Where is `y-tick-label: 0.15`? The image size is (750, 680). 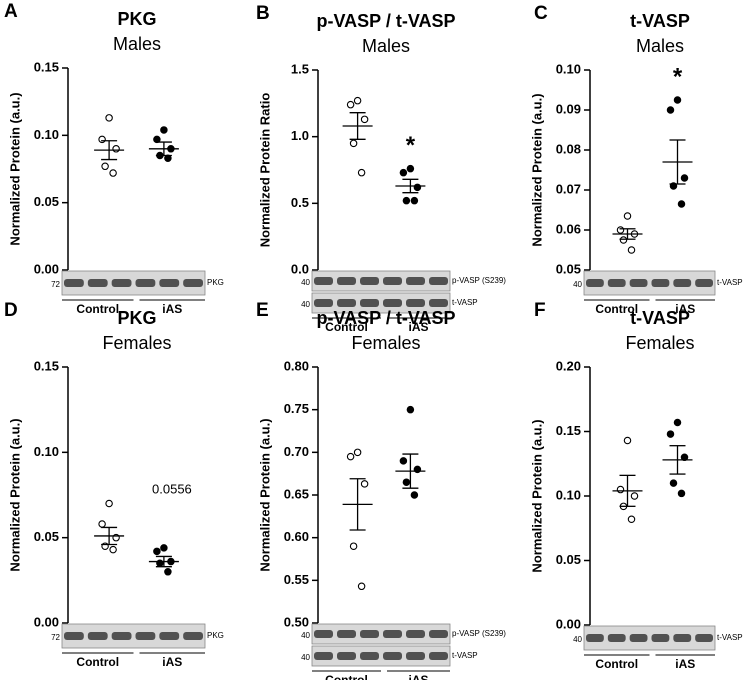
y-tick-label: 0.15 is located at coordinates (568, 430).